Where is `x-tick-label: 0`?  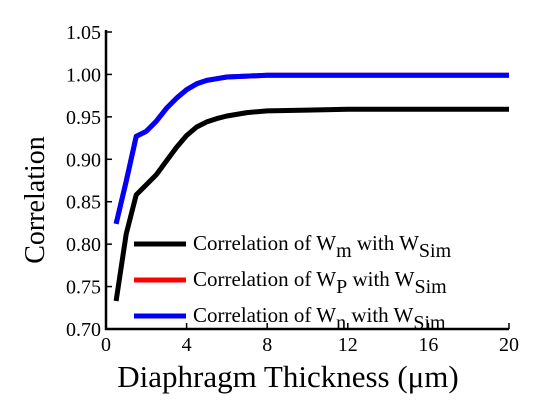
x-tick-label: 0 is located at coordinates (106, 345).